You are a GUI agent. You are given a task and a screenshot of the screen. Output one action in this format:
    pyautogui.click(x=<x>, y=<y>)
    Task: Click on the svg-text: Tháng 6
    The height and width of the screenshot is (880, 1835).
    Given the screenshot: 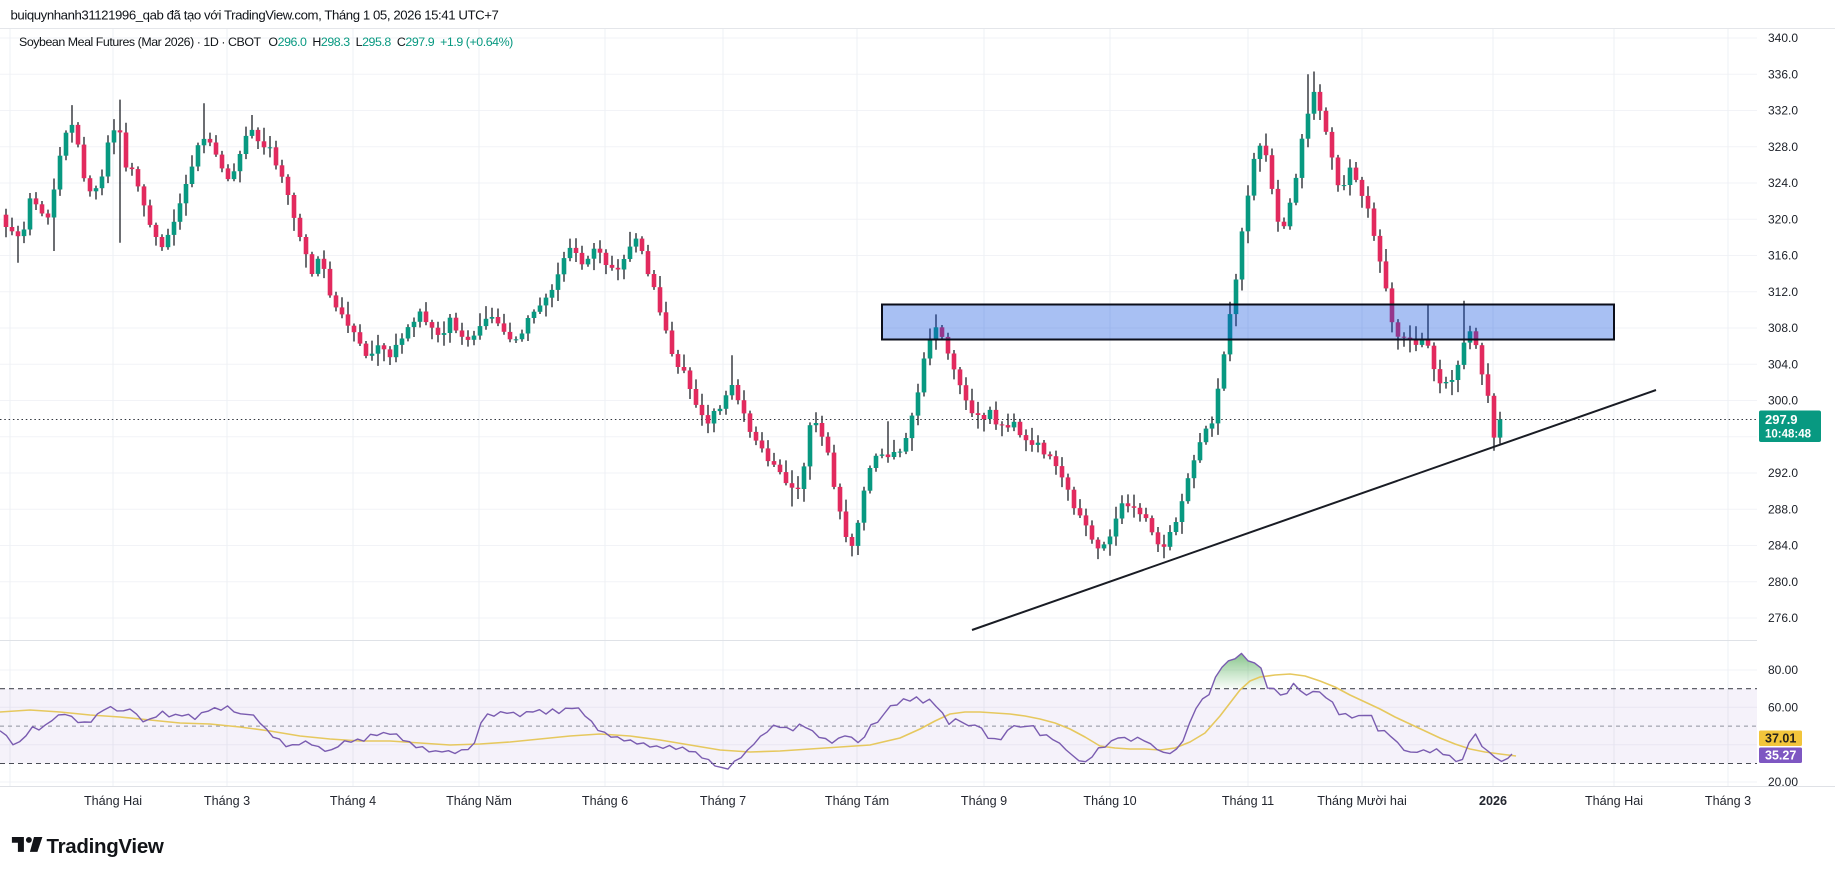 What is the action you would take?
    pyautogui.click(x=605, y=801)
    